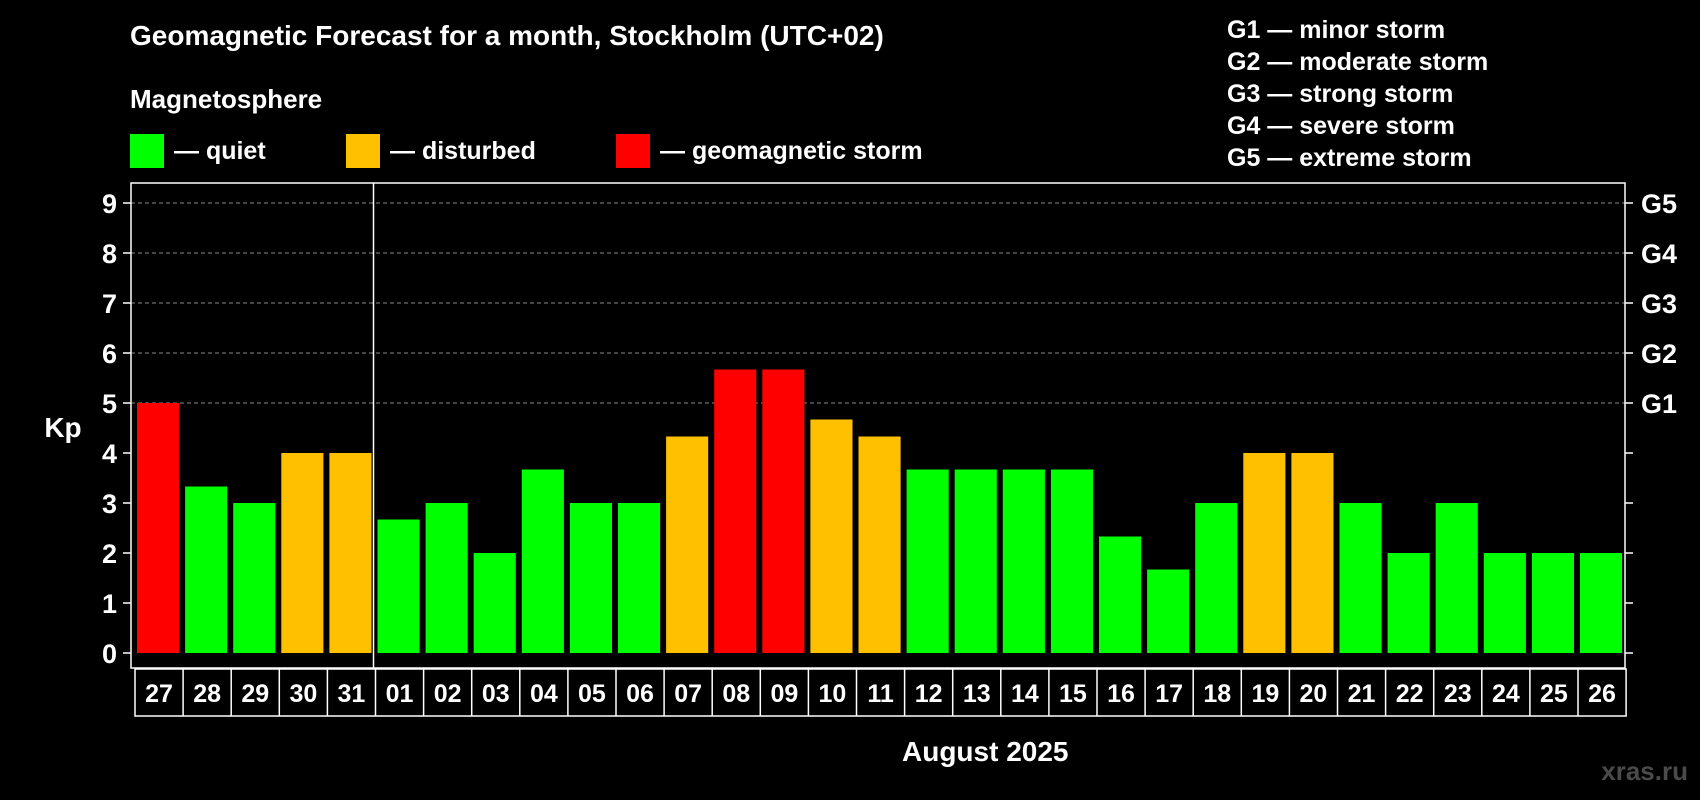 The image size is (1700, 800). I want to click on g-scale-g3: G3 — strong storm, so click(1340, 94).